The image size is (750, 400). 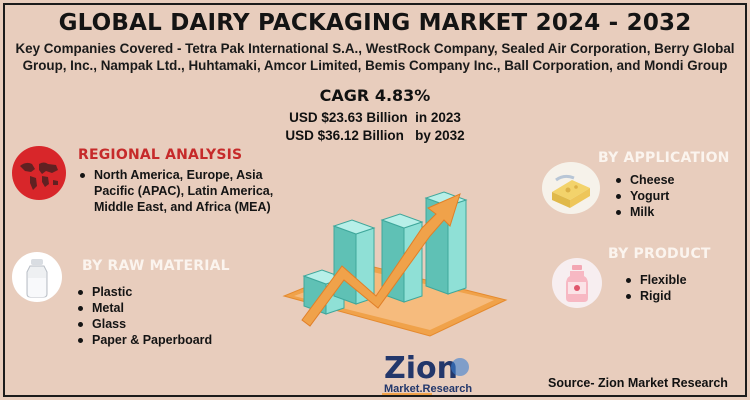 What do you see at coordinates (674, 212) in the screenshot?
I see `list-item: Milk` at bounding box center [674, 212].